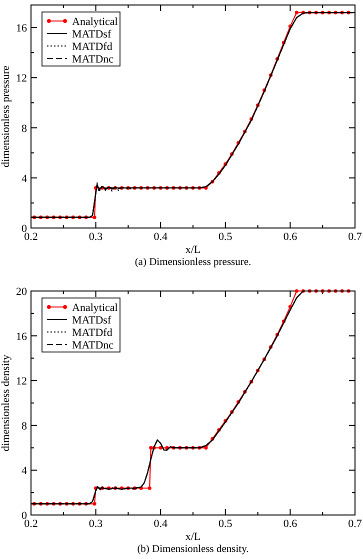 The image size is (363, 559). What do you see at coordinates (6, 403) in the screenshot?
I see `y-axis-title: dimensionless density` at bounding box center [6, 403].